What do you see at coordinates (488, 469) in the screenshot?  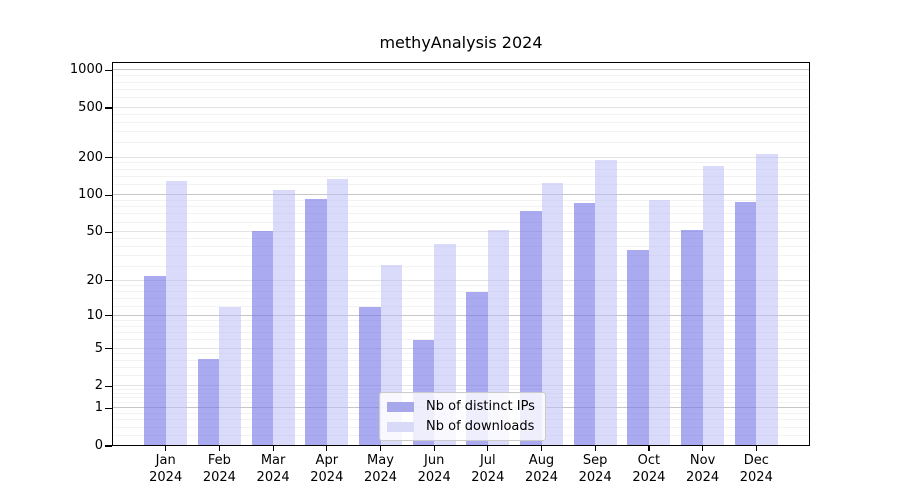 I see `x-tick-label: Jul 2024` at bounding box center [488, 469].